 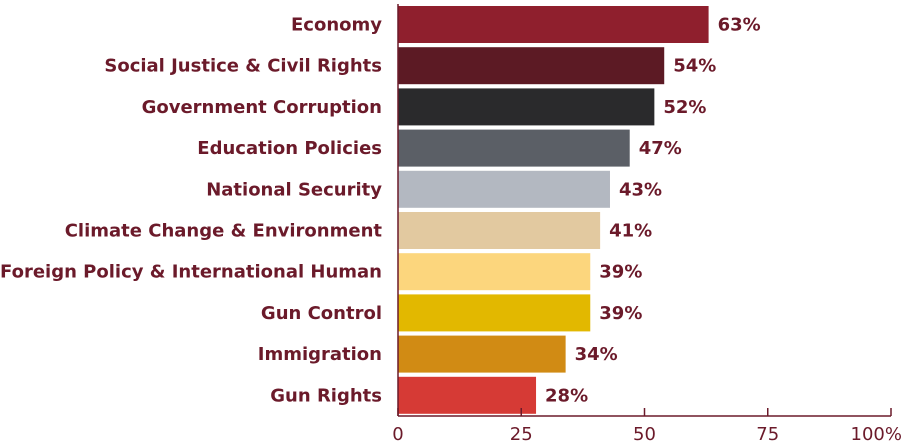 I want to click on category-label: Gun Rights, so click(x=326, y=395).